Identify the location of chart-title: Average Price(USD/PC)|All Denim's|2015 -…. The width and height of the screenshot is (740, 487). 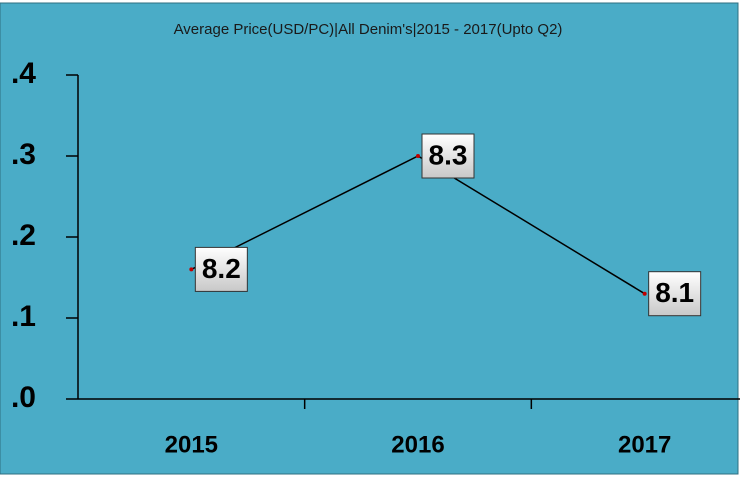
(368, 29).